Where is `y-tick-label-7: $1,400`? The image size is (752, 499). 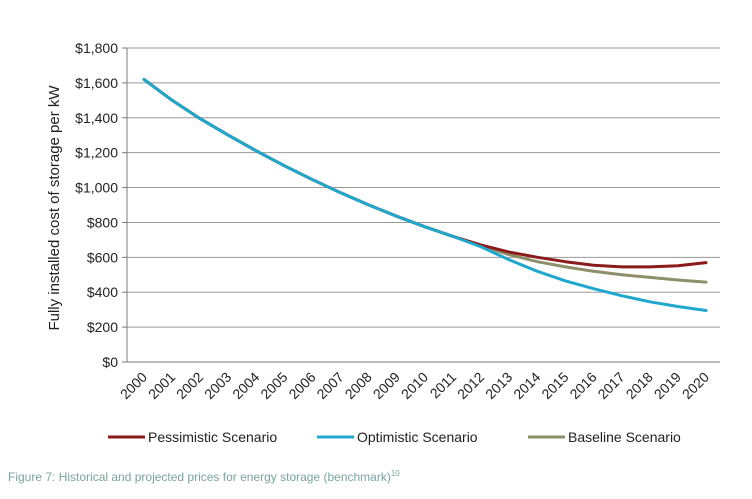
y-tick-label-7: $1,400 is located at coordinates (96, 118).